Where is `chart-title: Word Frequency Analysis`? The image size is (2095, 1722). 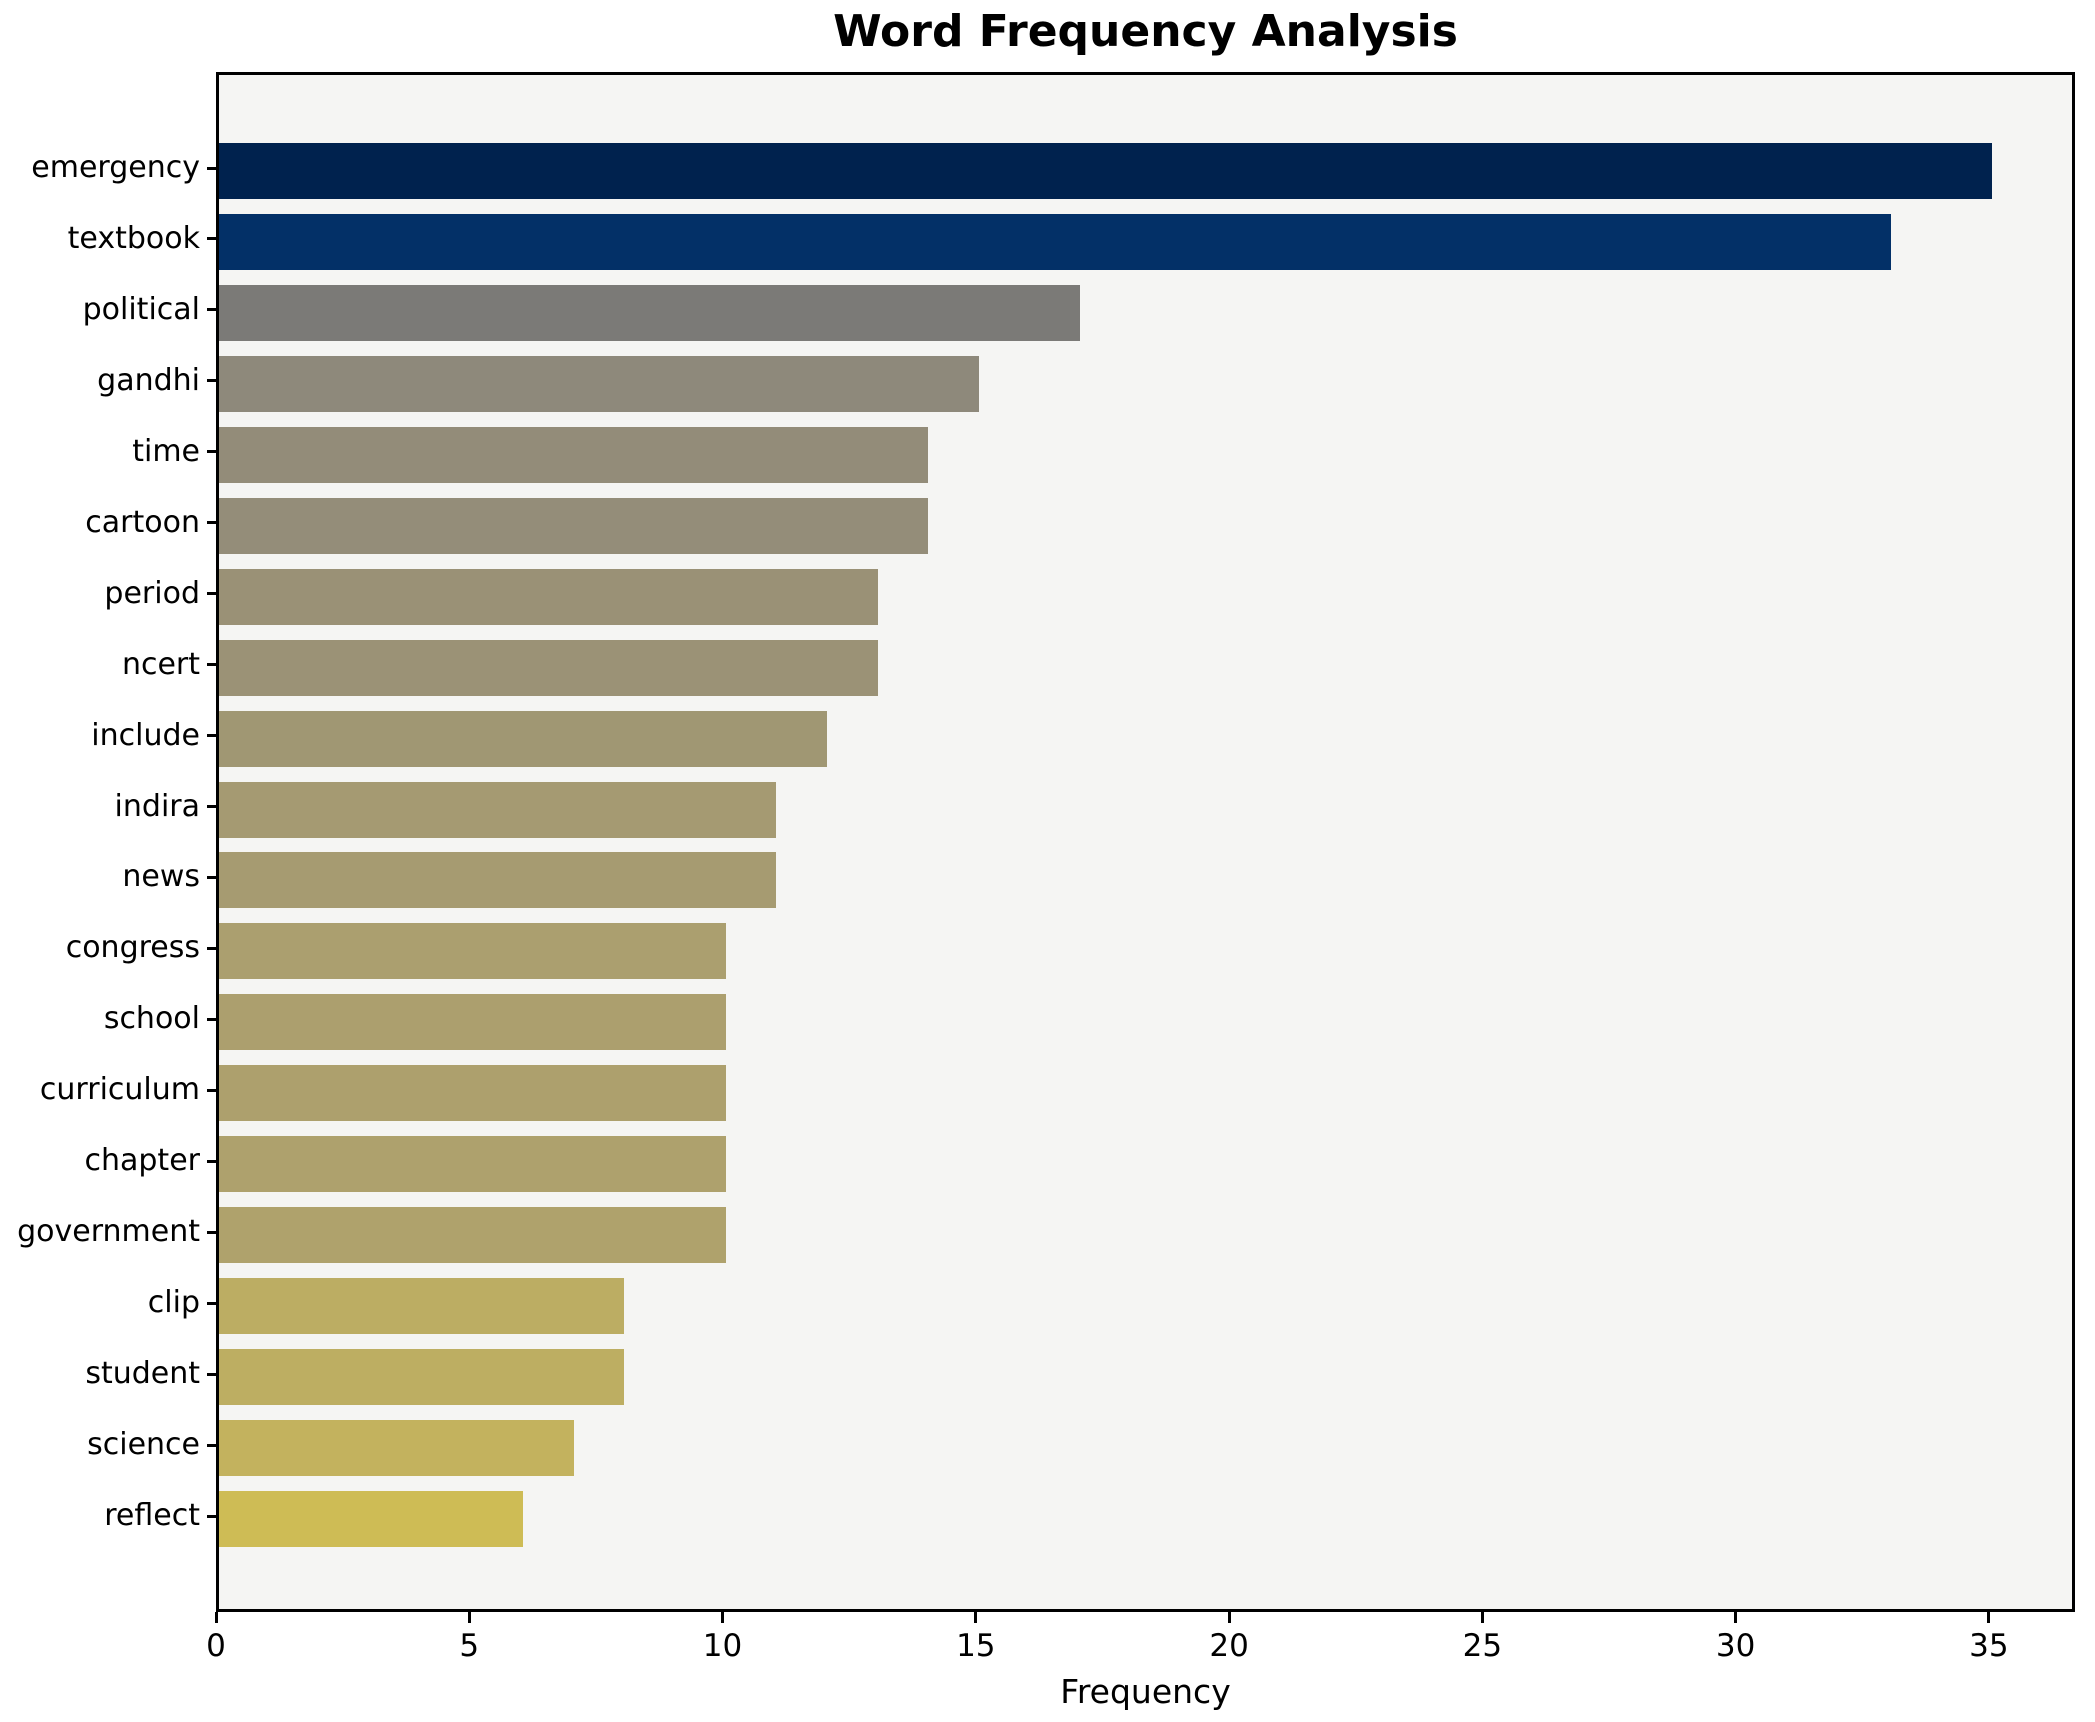
chart-title: Word Frequency Analysis is located at coordinates (1145, 31).